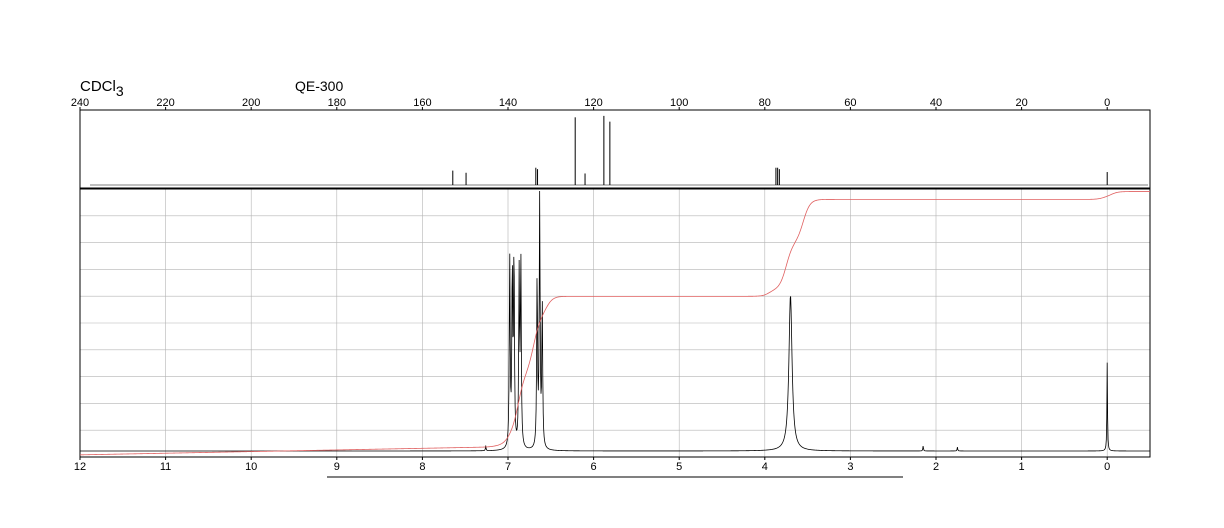  Describe the element at coordinates (850, 103) in the screenshot. I see `c13-tick-label: 60` at that location.